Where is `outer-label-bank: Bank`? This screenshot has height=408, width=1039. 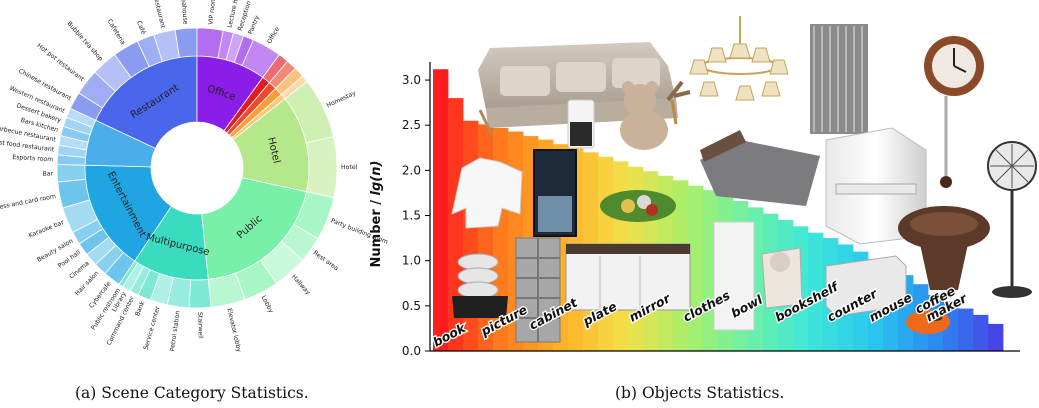
outer-label-bank: Bank is located at coordinates (140, 308).